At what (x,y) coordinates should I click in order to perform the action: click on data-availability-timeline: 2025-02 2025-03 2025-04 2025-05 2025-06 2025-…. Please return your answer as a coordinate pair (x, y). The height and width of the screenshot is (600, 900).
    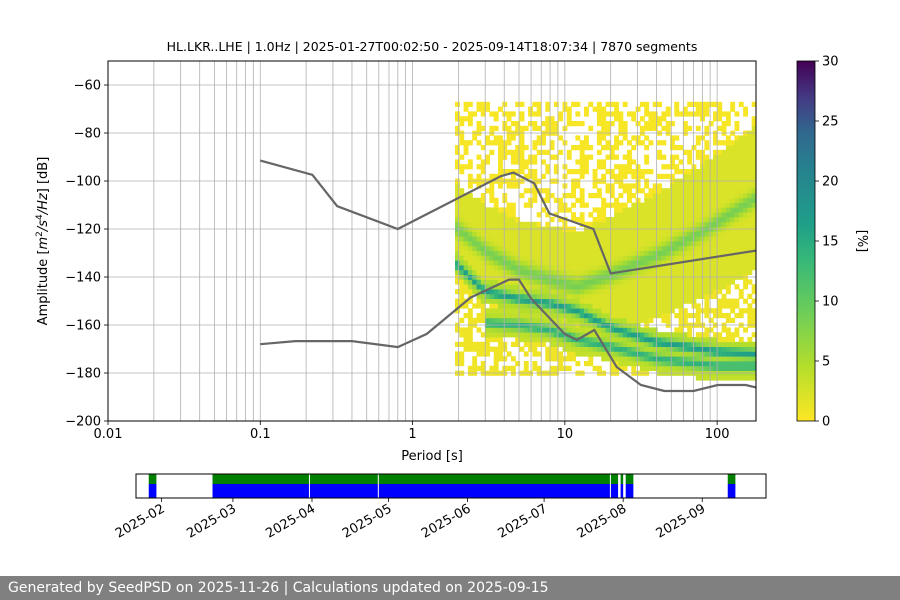
    Looking at the image, I should click on (440, 507).